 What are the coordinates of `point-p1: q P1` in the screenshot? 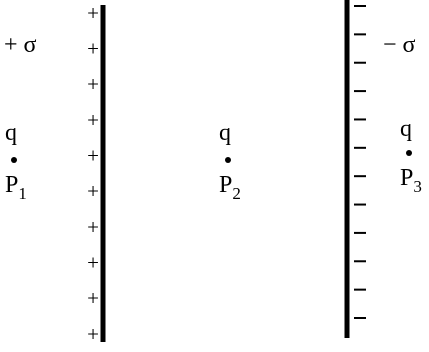 It's located at (16, 161).